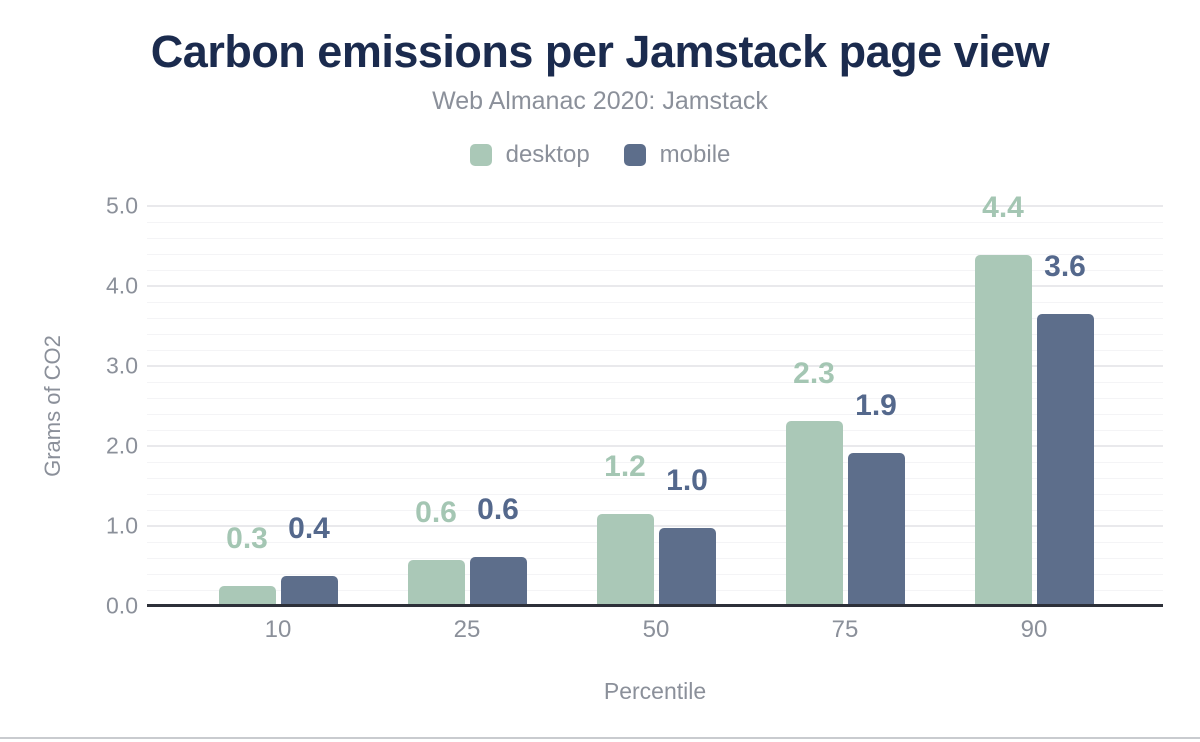  What do you see at coordinates (655, 206) in the screenshot?
I see `gridline-major-5.0` at bounding box center [655, 206].